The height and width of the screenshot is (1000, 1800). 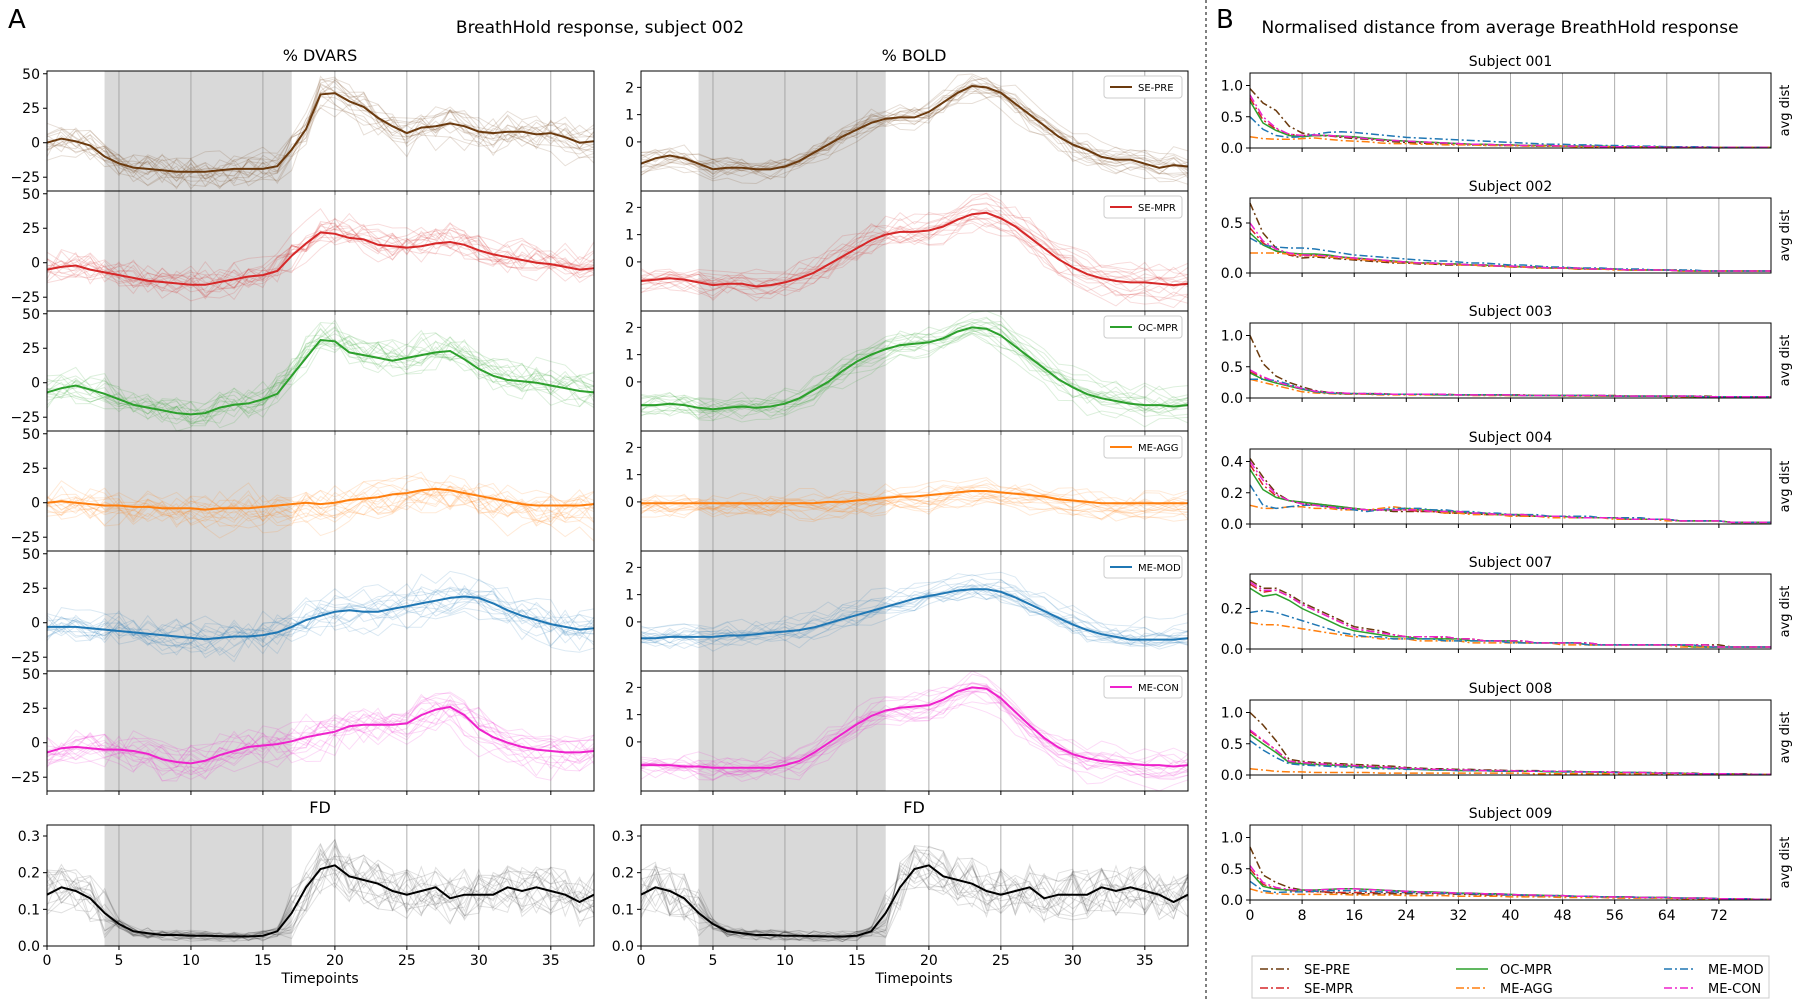 What do you see at coordinates (1001, 961) in the screenshot?
I see `x-tick-label: 25` at bounding box center [1001, 961].